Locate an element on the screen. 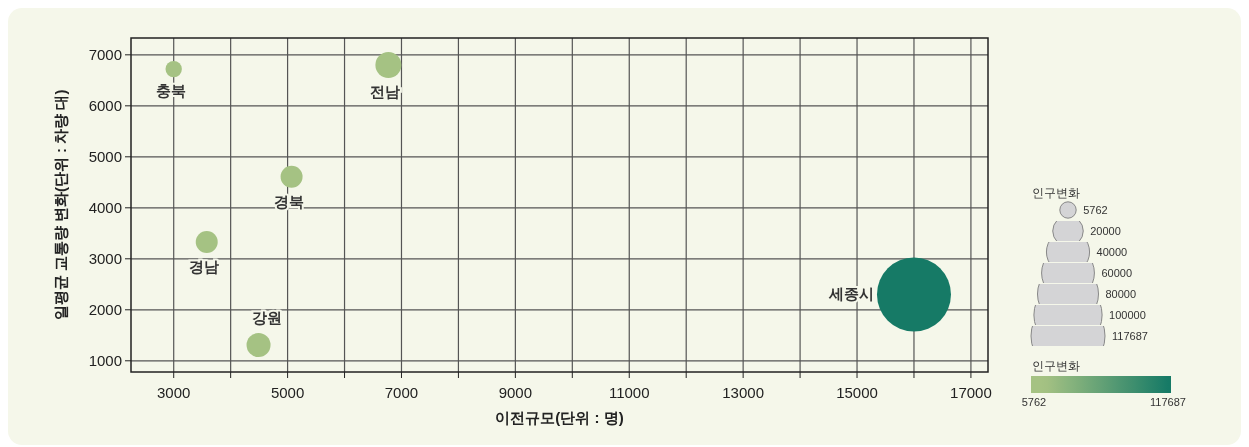 The image size is (1249, 447). annotation: 전남 is located at coordinates (385, 92).